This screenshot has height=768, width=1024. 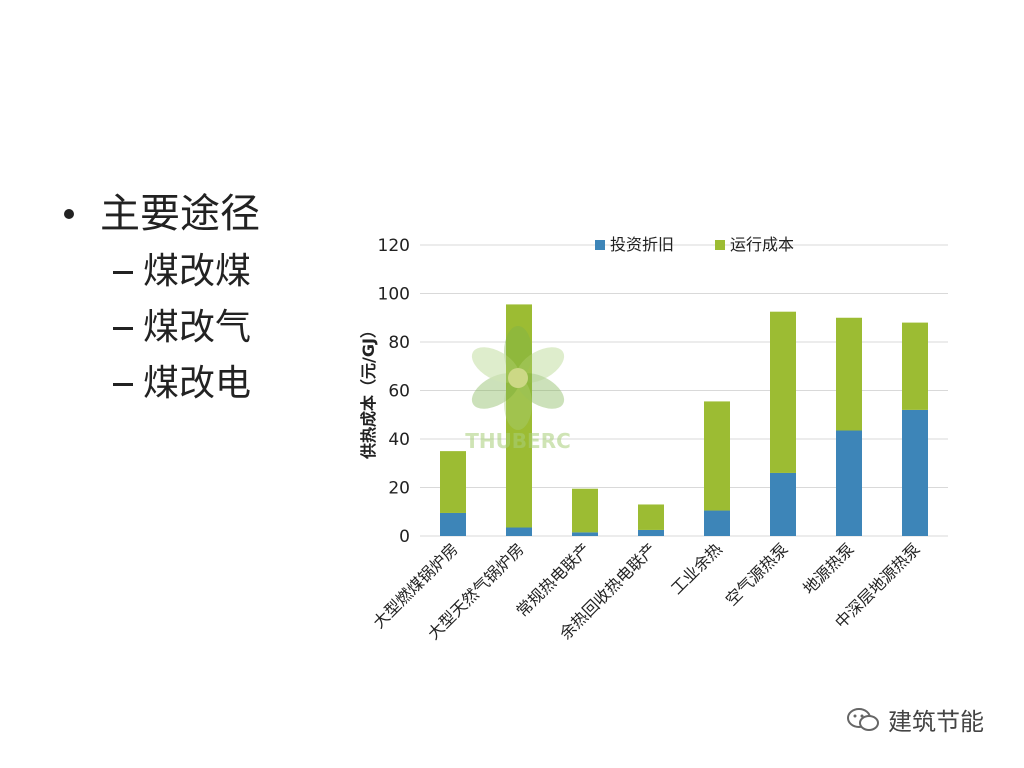 What do you see at coordinates (368, 391) in the screenshot?
I see `y-axis-title: 供热成本（元/GJ）` at bounding box center [368, 391].